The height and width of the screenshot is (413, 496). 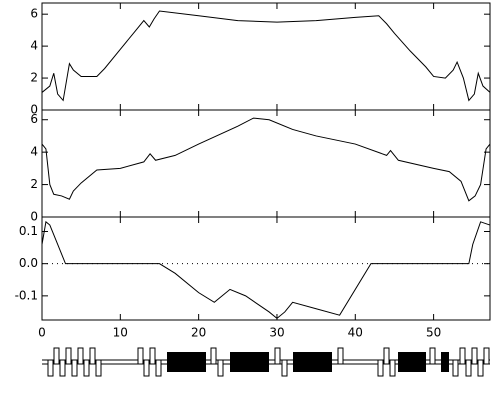 I want to click on y-tick-label: 0.1, so click(x=28, y=231).